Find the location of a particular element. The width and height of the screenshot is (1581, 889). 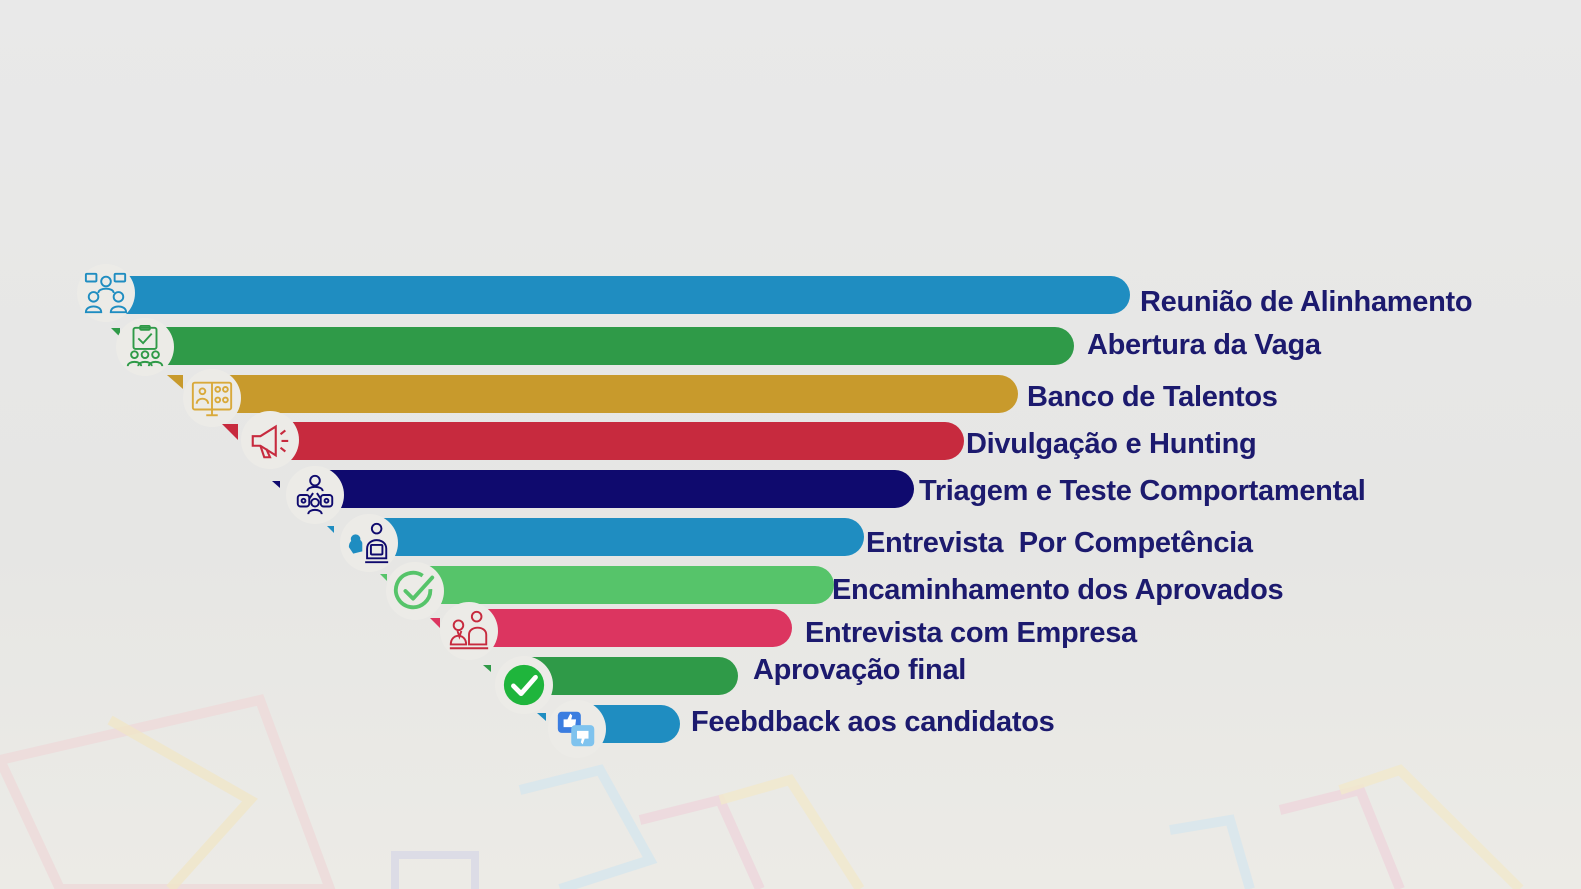

funnel-step-label: Divulgação e Hunting is located at coordinates (1111, 444).